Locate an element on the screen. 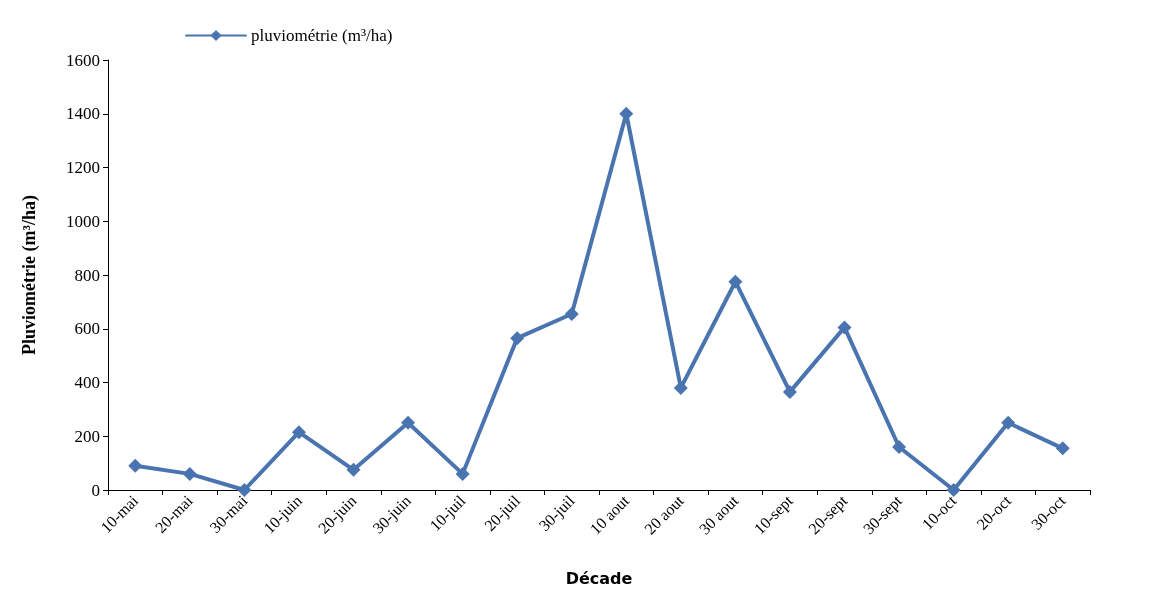 This screenshot has width=1150, height=600. y-tick-label: 200 is located at coordinates (87, 436).